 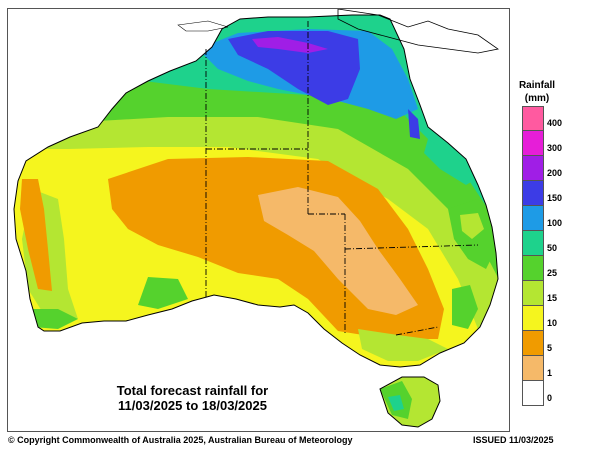 I want to click on legend-title-line-2: (mm), so click(x=537, y=98).